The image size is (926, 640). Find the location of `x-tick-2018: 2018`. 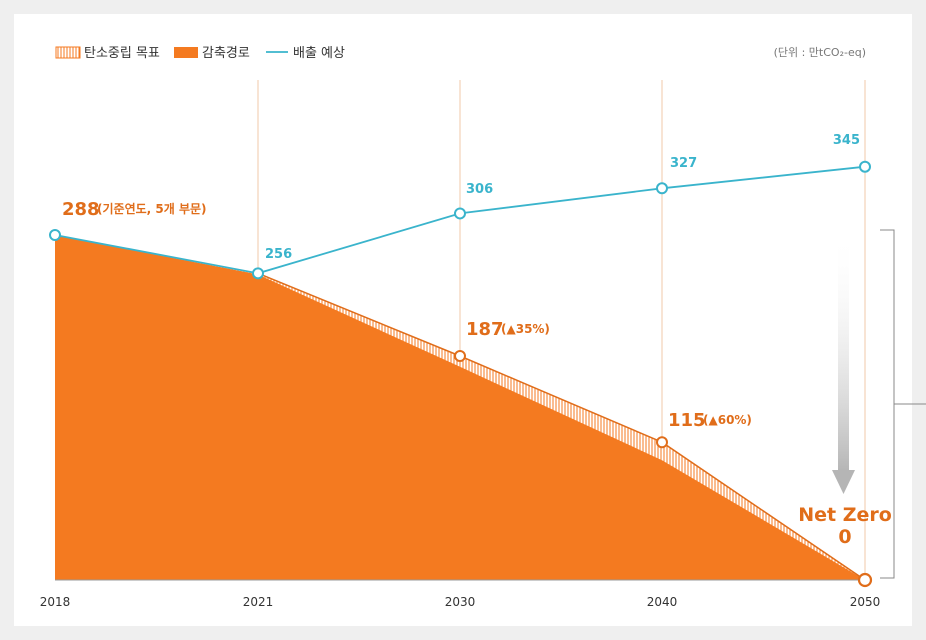

x-tick-2018: 2018 is located at coordinates (55, 602).